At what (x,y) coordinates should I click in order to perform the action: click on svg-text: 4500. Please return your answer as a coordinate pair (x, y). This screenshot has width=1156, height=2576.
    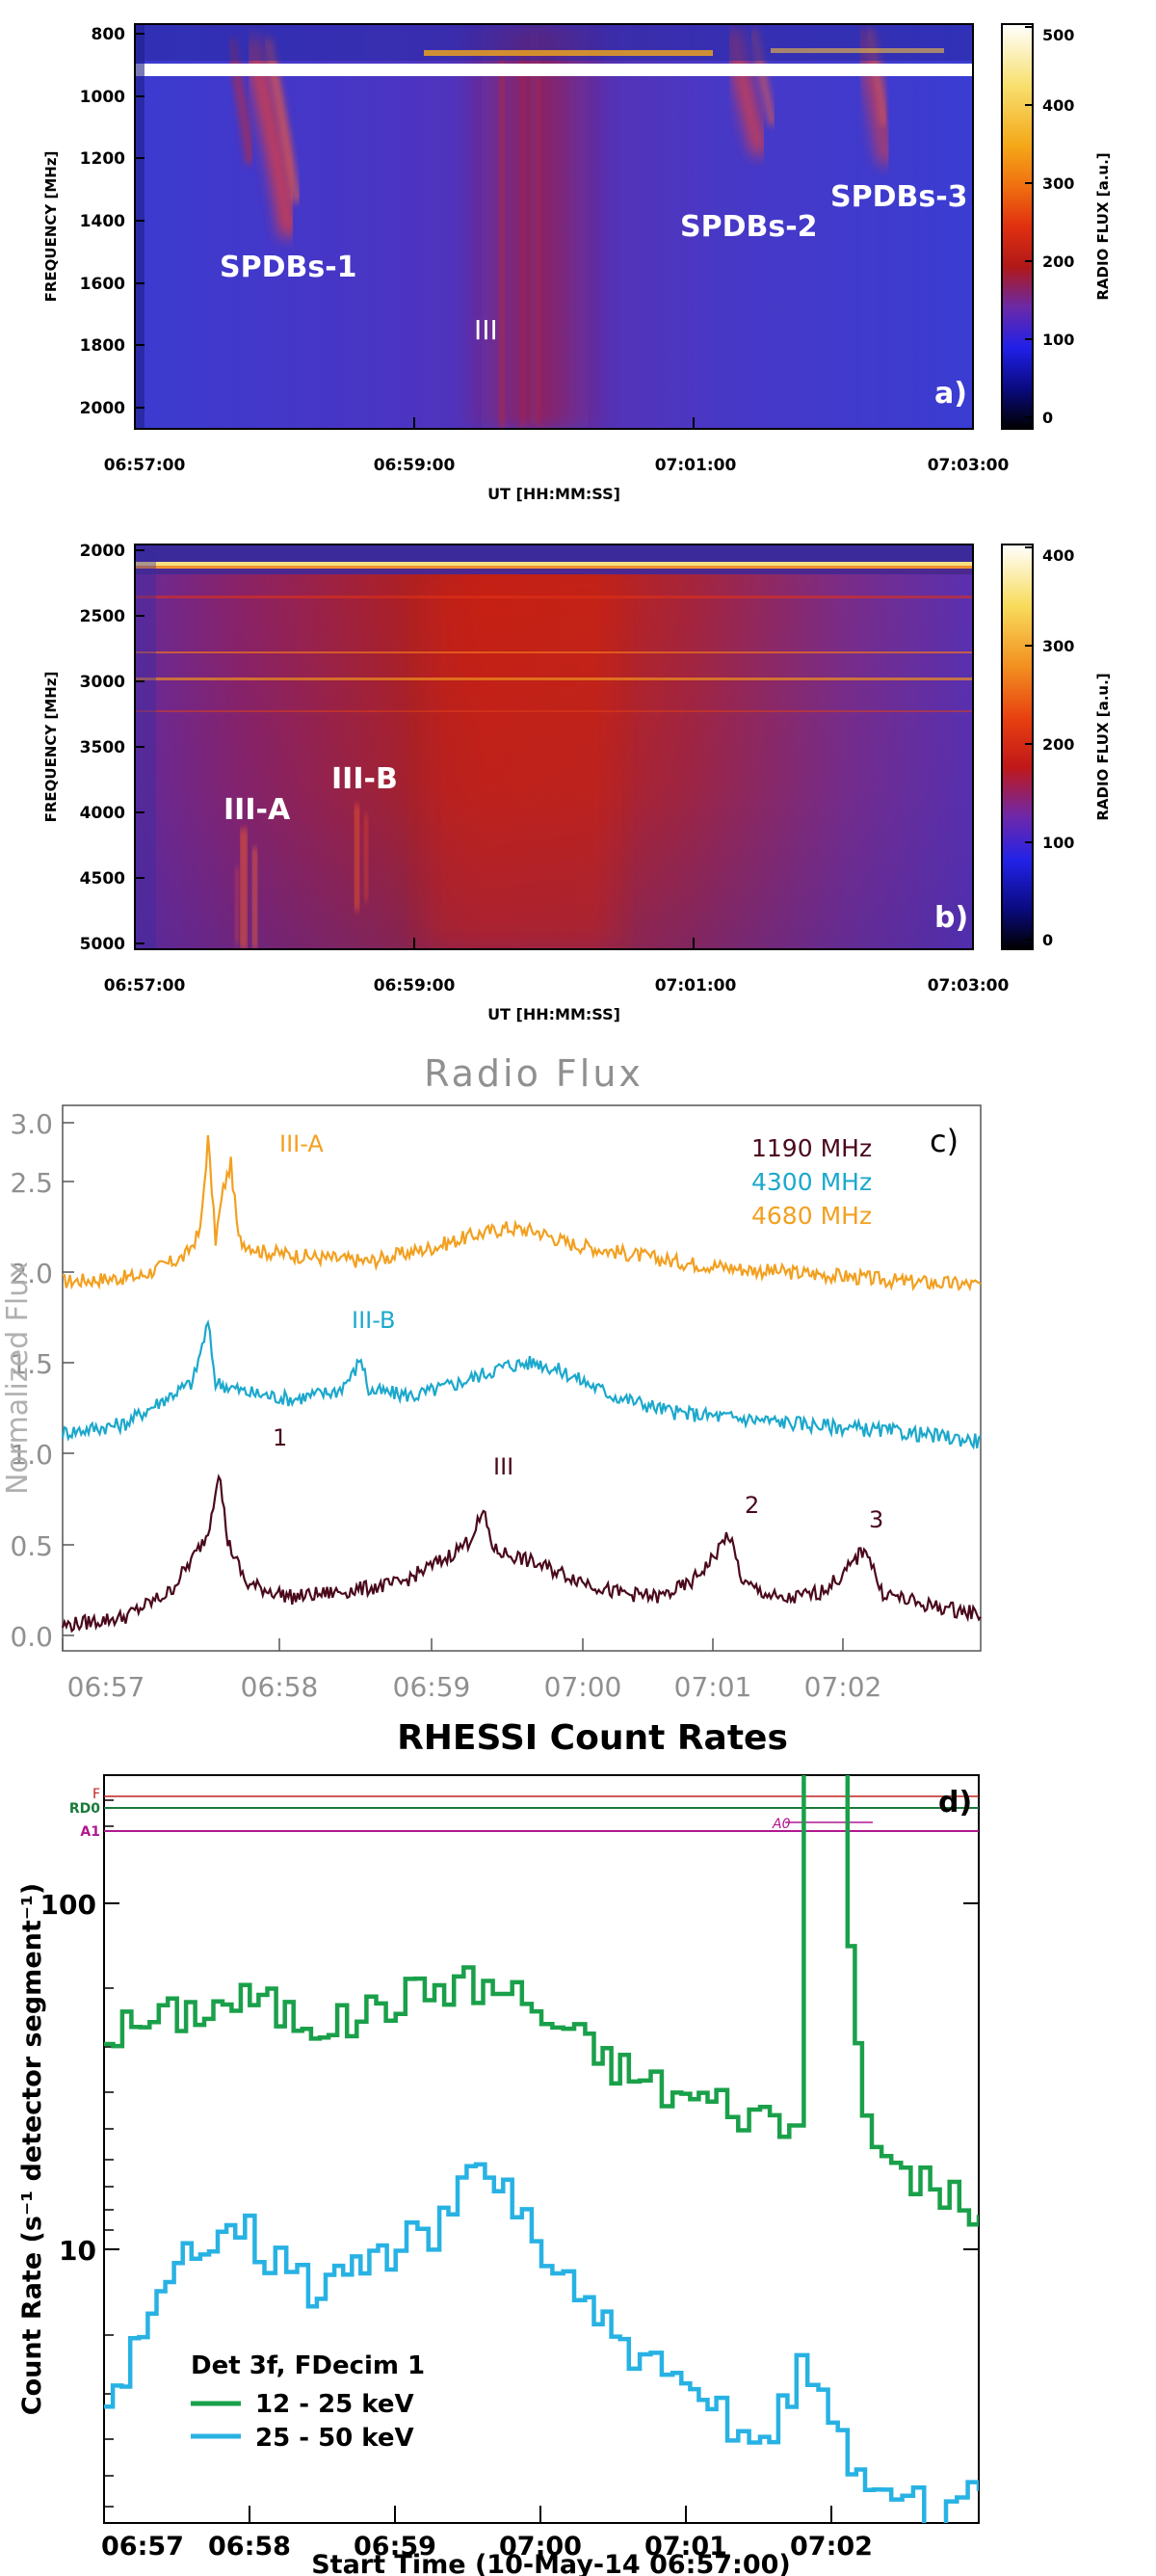
    Looking at the image, I should click on (102, 879).